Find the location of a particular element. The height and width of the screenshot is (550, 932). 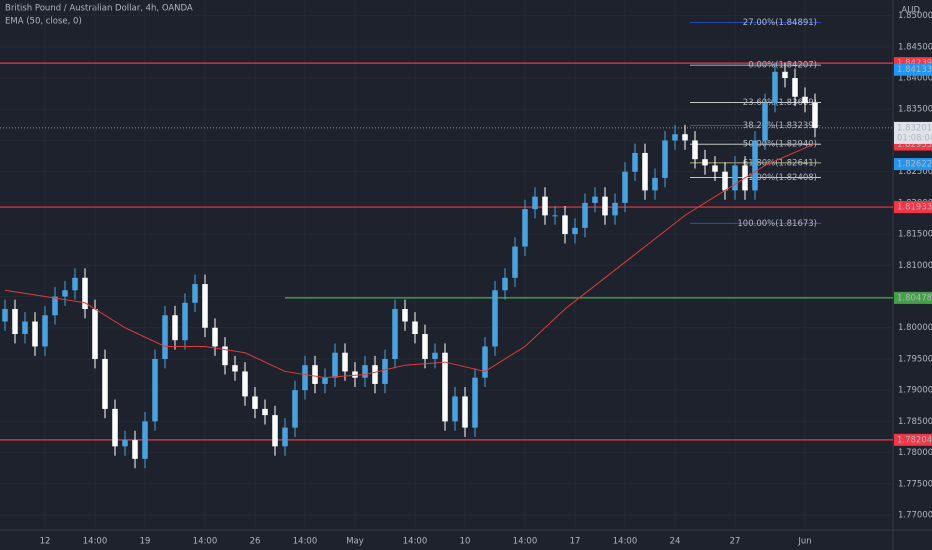

fib-label: 0.00%(1.84207) is located at coordinates (782, 66).